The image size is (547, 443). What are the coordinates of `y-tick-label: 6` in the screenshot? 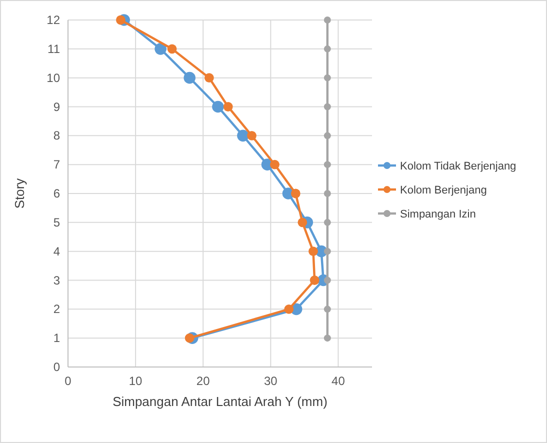 It's located at (56, 193).